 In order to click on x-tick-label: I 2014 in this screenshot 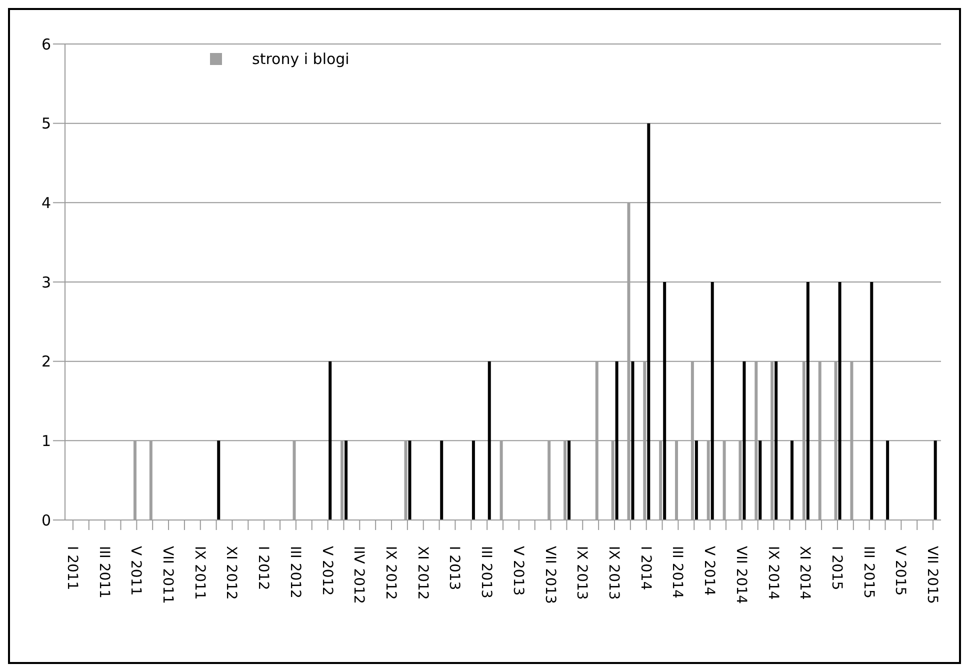, I will do `click(645, 568)`.